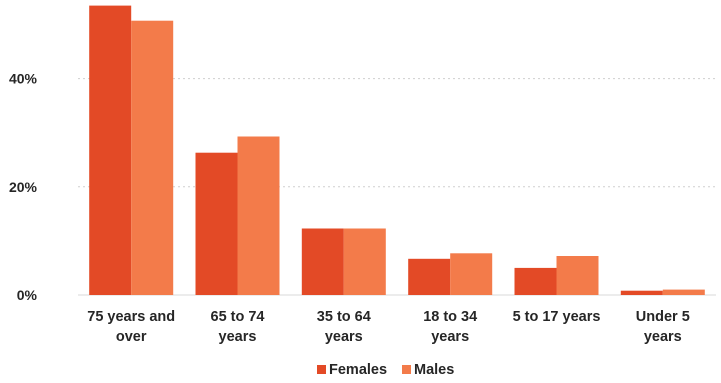 This screenshot has height=383, width=721. I want to click on y-tick-label: 40%, so click(23, 79).